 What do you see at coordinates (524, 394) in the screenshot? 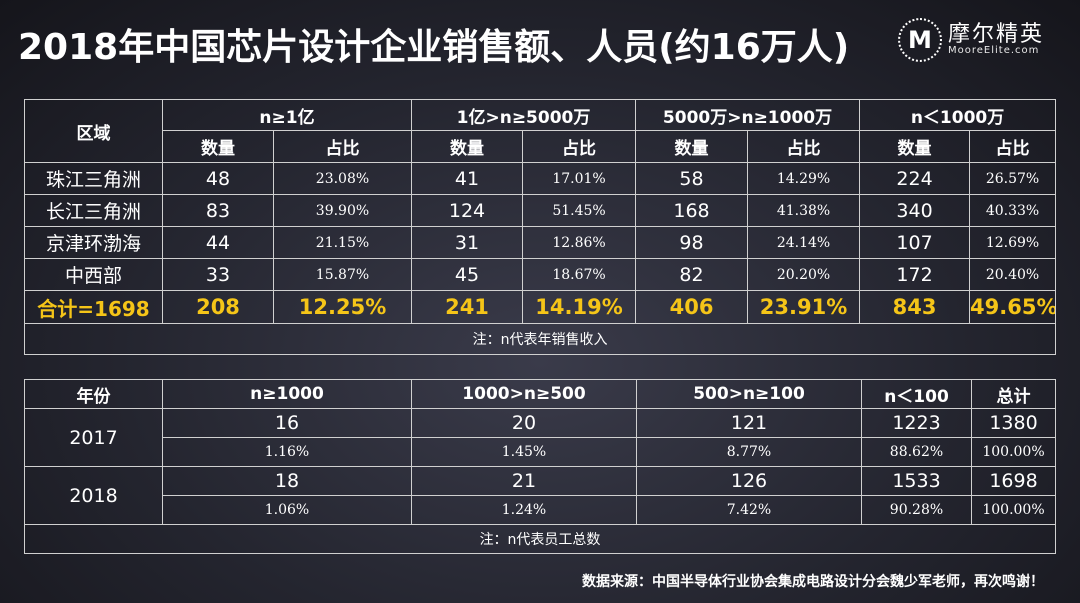
I see `column-header: 1000>n≥500` at bounding box center [524, 394].